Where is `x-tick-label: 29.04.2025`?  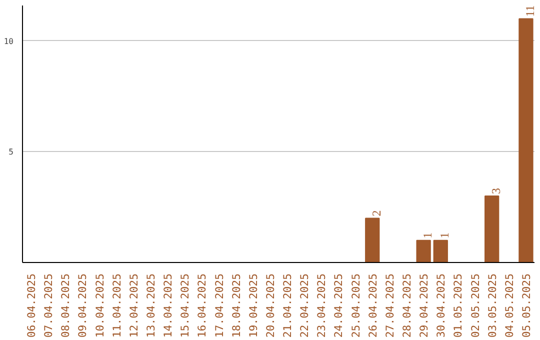
x-tick-label: 29.04.2025 is located at coordinates (424, 306).